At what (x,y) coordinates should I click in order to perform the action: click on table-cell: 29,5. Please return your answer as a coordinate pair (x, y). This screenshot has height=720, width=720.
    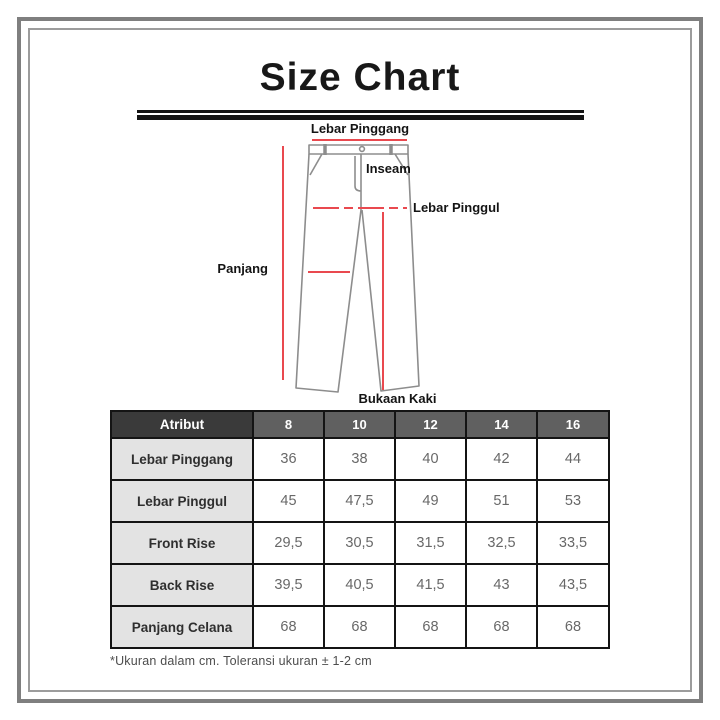
    Looking at the image, I should click on (288, 543).